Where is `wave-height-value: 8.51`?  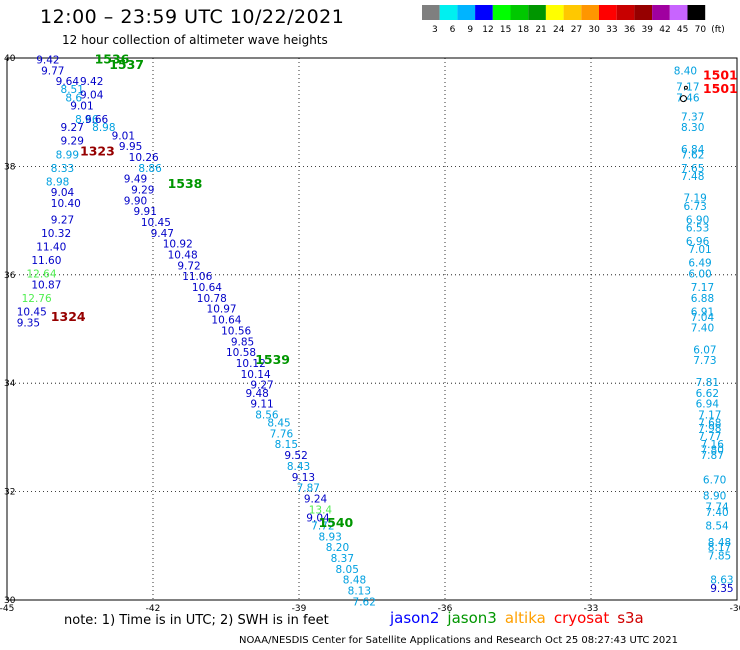 wave-height-value: 8.51 is located at coordinates (72, 90).